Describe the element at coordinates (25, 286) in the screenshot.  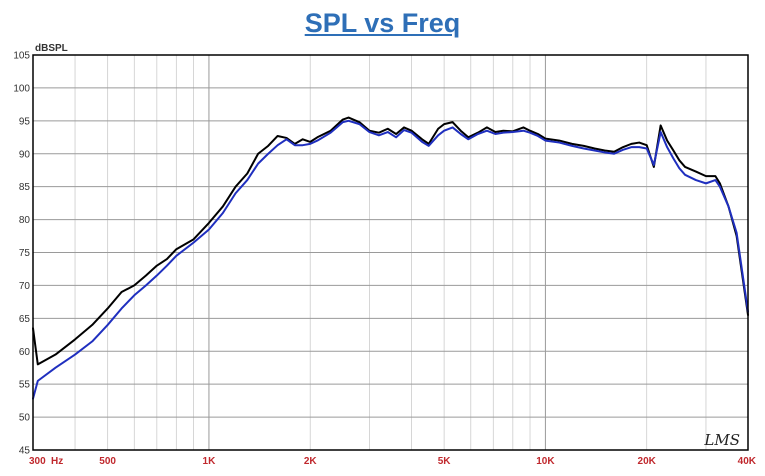
I see `y-tick-label: 70` at that location.